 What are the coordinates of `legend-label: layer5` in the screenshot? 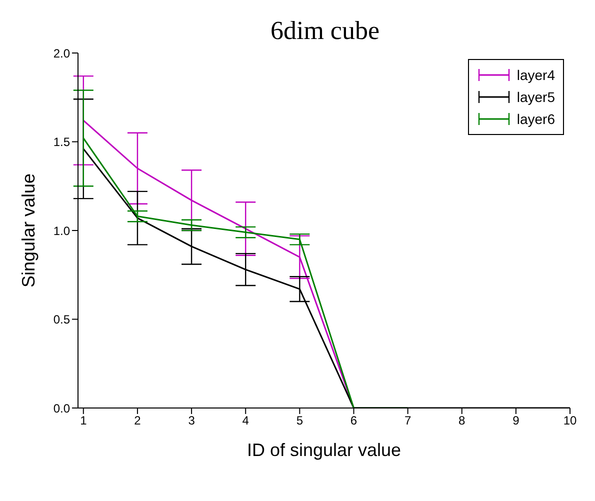 It's located at (535, 97).